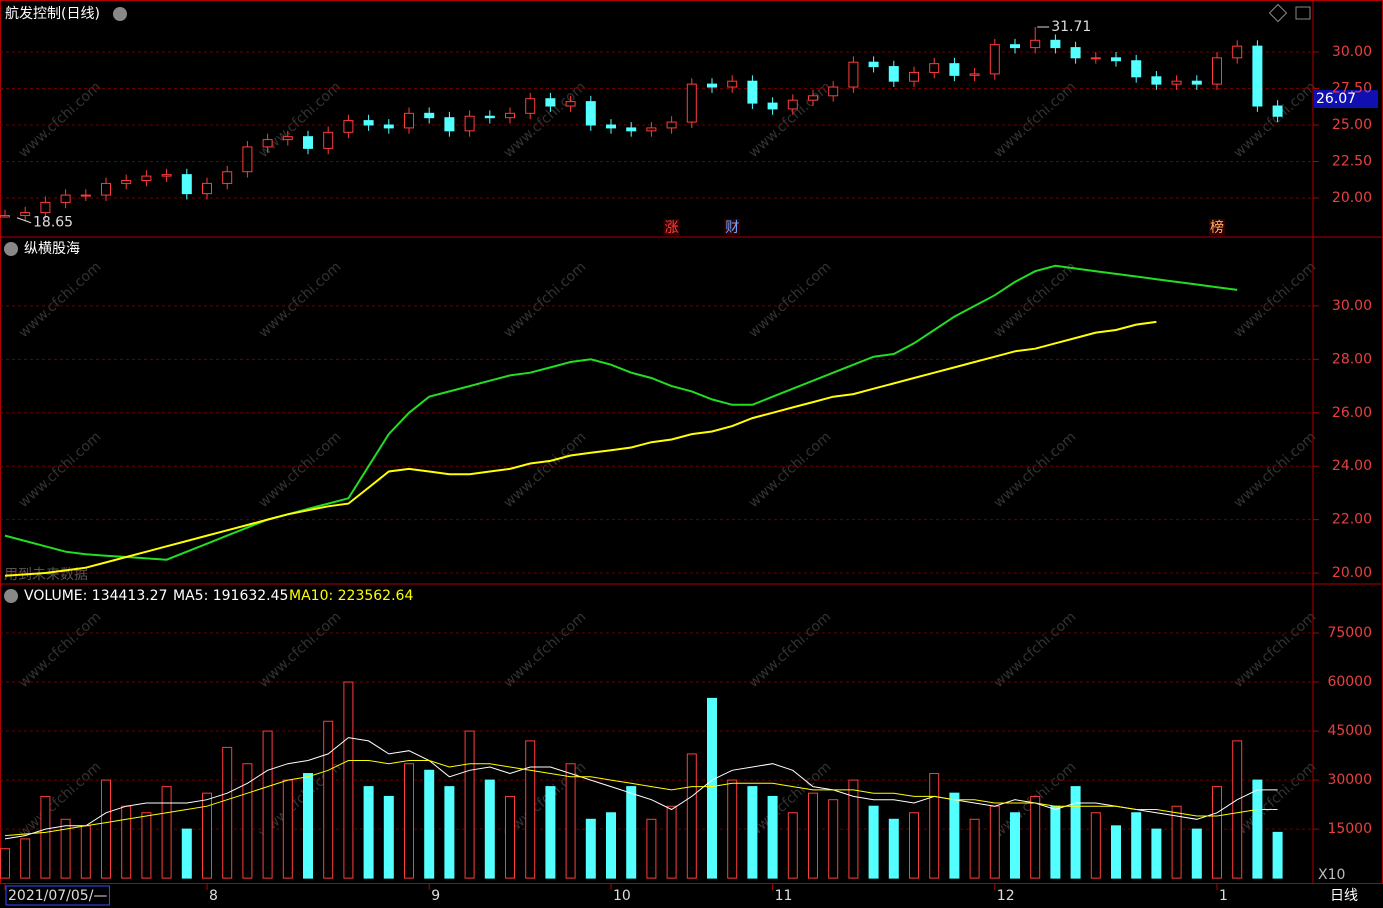  Describe the element at coordinates (1331, 875) in the screenshot. I see `multiplier: X10` at that location.